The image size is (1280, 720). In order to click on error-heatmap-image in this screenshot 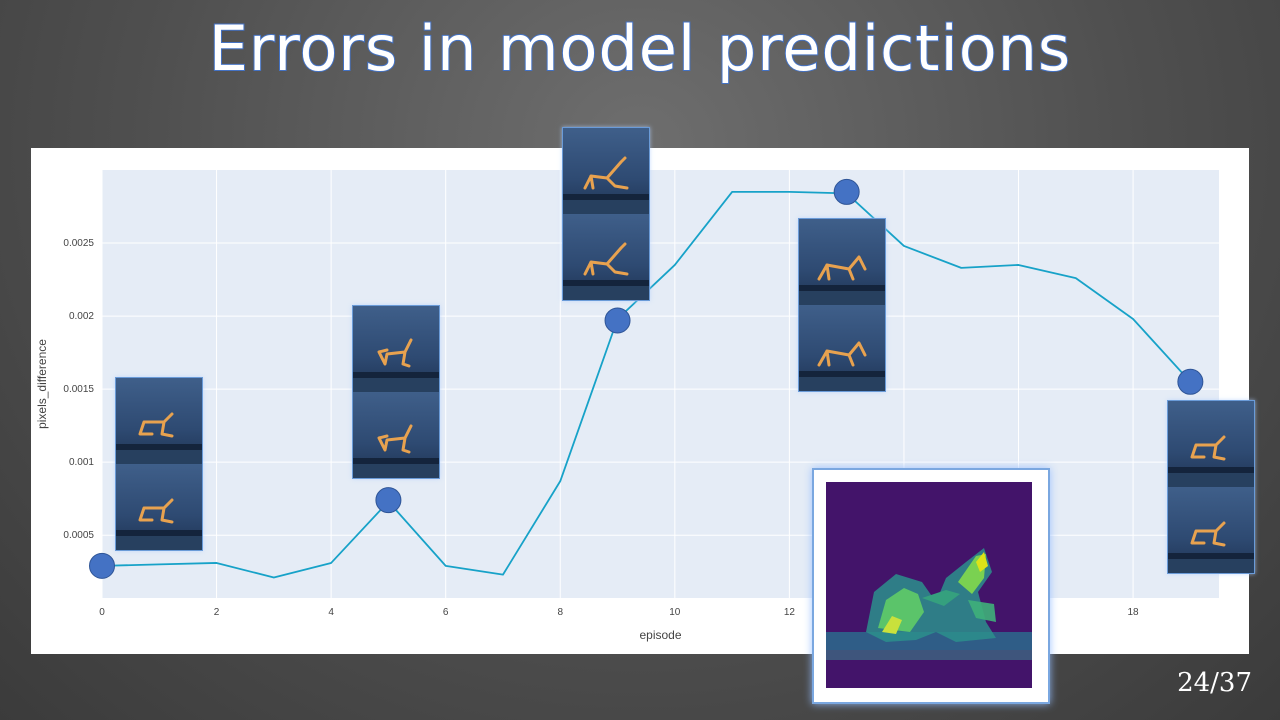, I will do `click(929, 585)`.